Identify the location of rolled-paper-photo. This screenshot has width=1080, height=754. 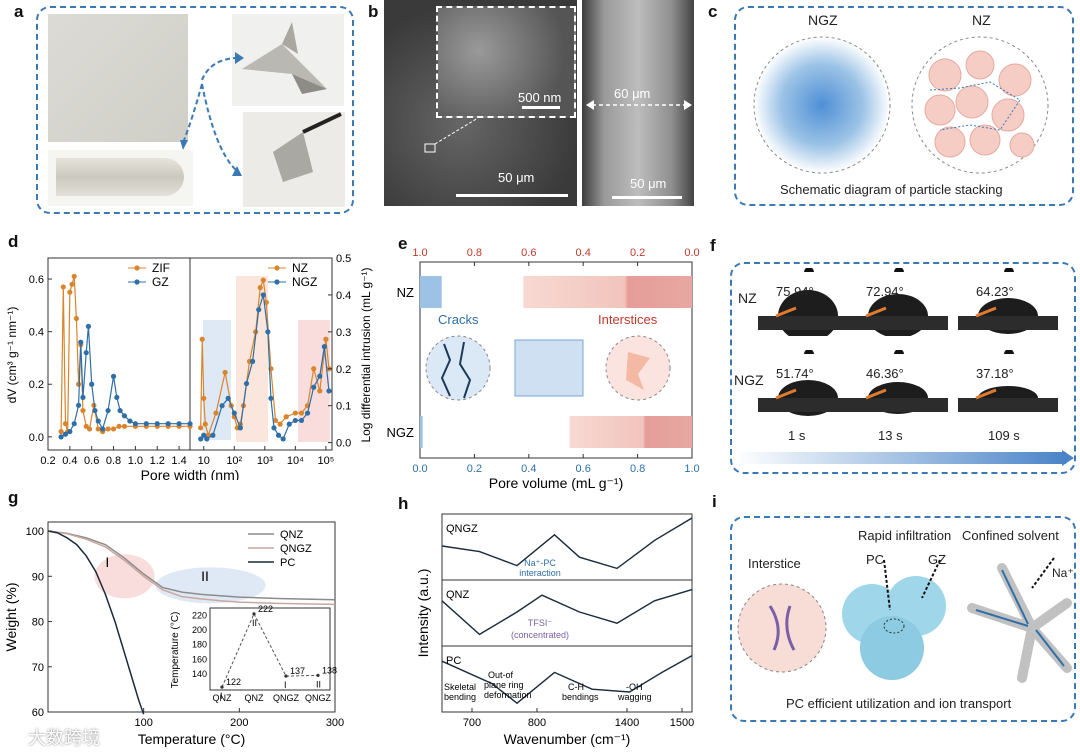
(120, 178).